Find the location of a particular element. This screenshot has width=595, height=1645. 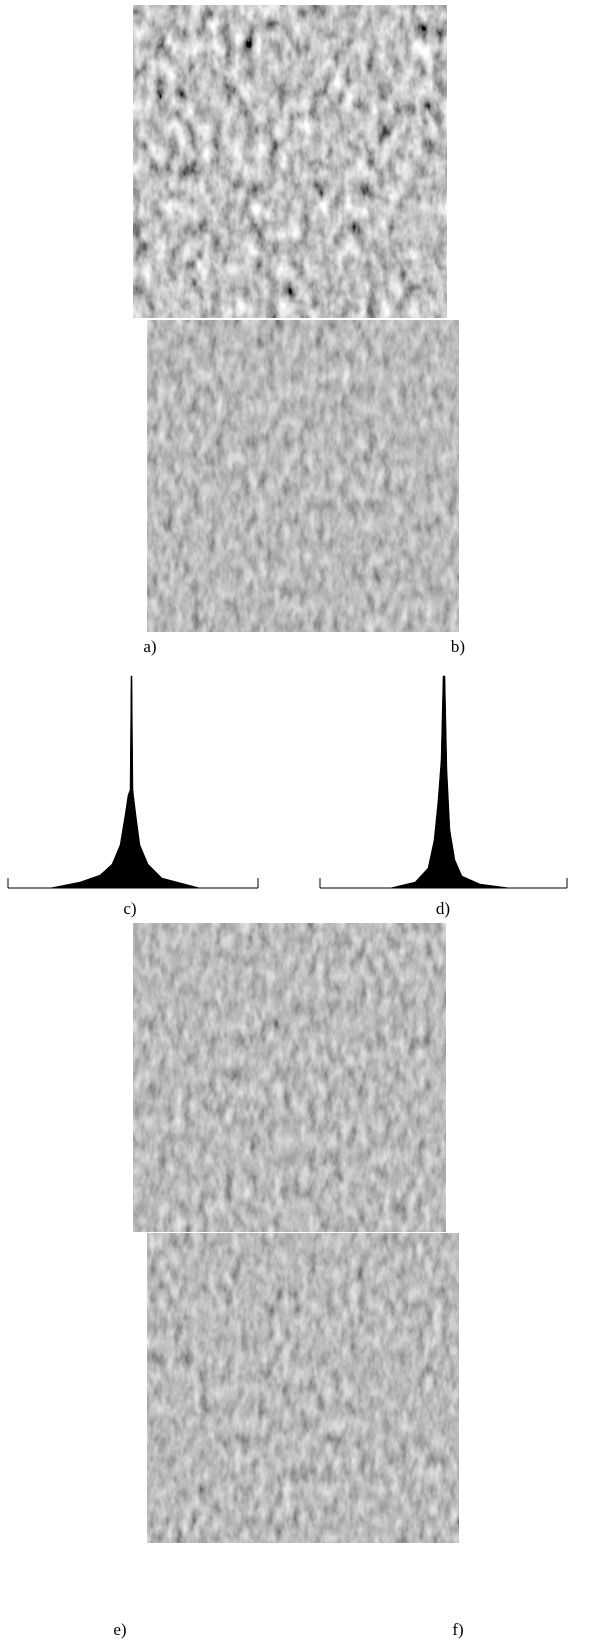

image-f is located at coordinates (303, 1388).